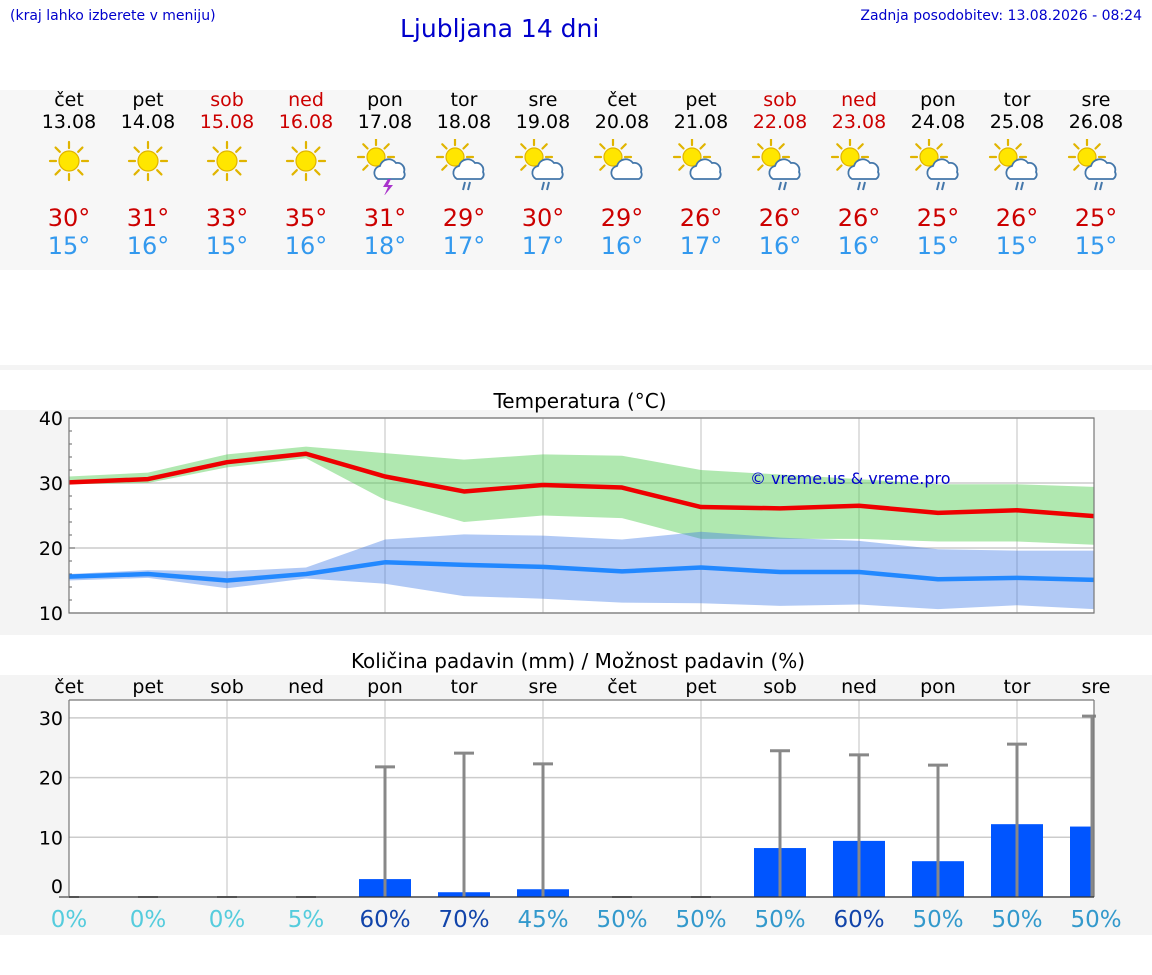 This screenshot has height=975, width=1152. Describe the element at coordinates (69, 122) in the screenshot. I see `day-date: 13.08` at that location.